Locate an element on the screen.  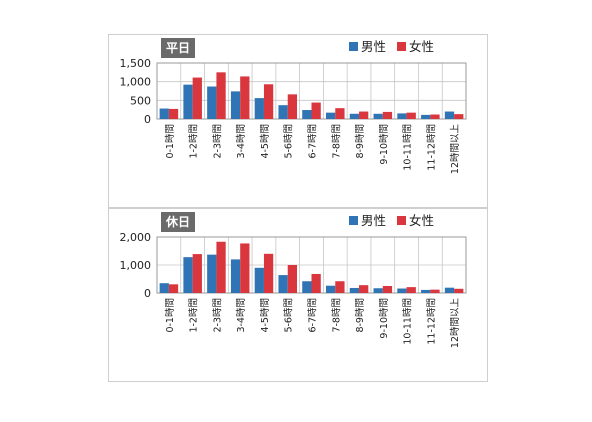
y-tick-label: 1,500 is located at coordinates (136, 63).